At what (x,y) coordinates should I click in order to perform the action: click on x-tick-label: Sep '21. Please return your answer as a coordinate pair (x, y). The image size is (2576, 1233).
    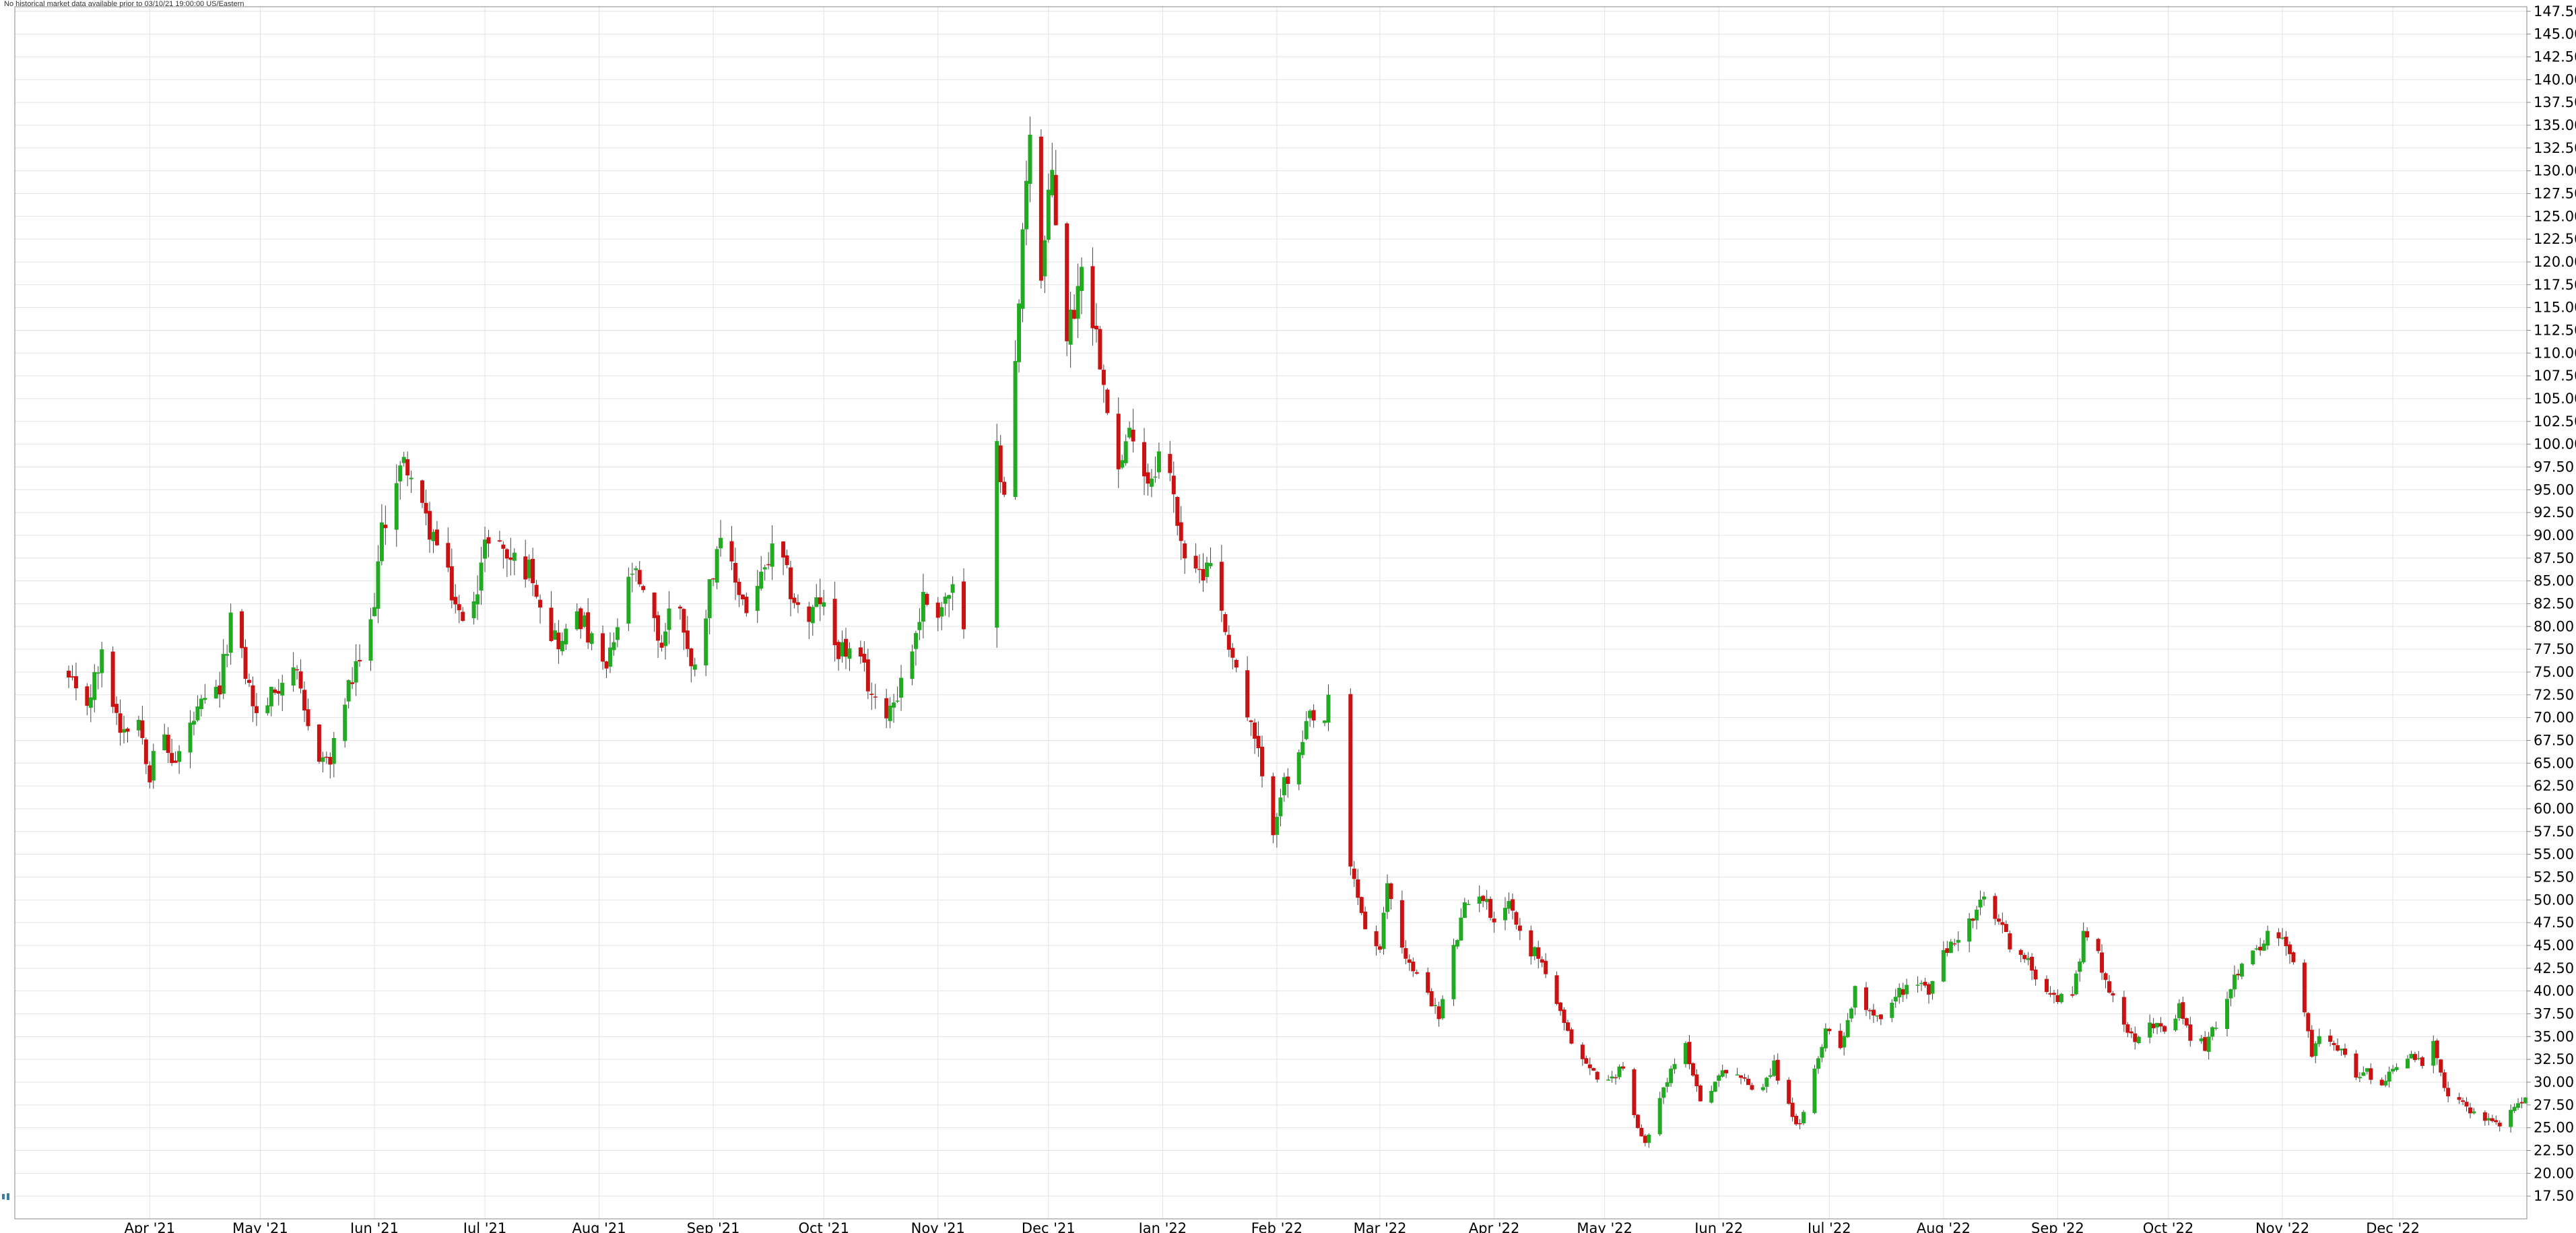
    Looking at the image, I should click on (713, 1226).